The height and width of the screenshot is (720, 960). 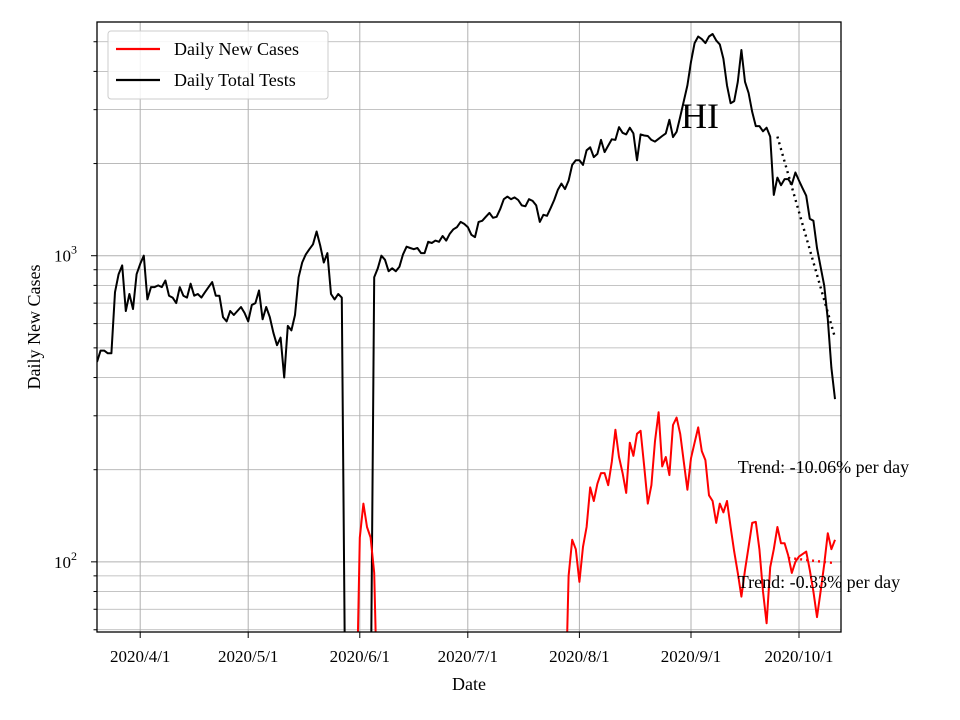 What do you see at coordinates (806, 237) in the screenshot?
I see `trend-line-tests` at bounding box center [806, 237].